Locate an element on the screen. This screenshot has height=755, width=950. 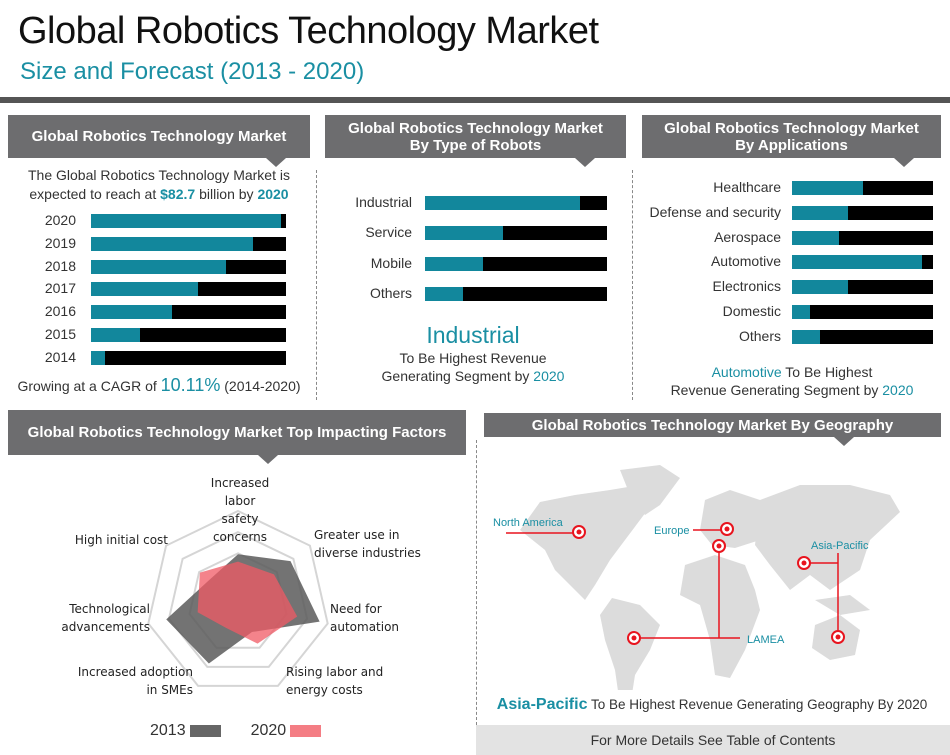
world-map: North America Europe Asia-Pacific LAMEA is located at coordinates (696, 577).